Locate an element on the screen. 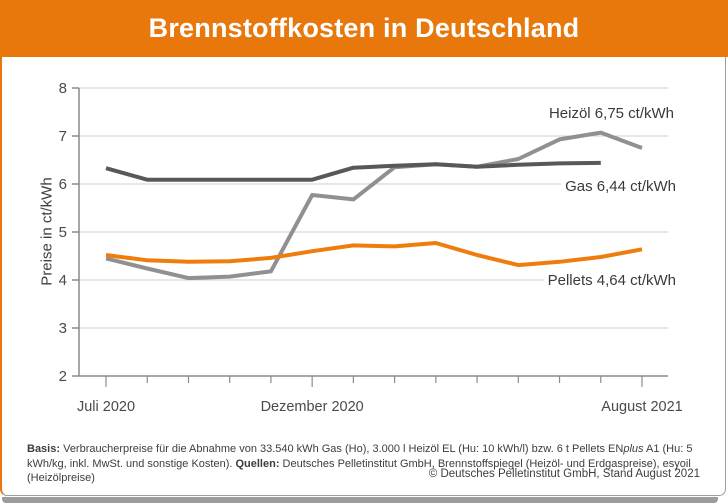  y-tick-label: 8 is located at coordinates (63, 88).